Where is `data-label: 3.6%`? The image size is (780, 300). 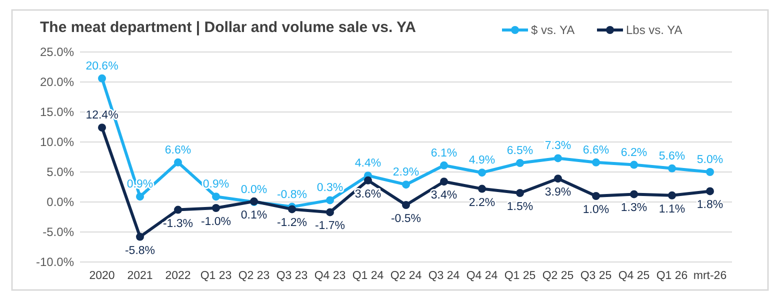 data-label: 3.6% is located at coordinates (368, 194).